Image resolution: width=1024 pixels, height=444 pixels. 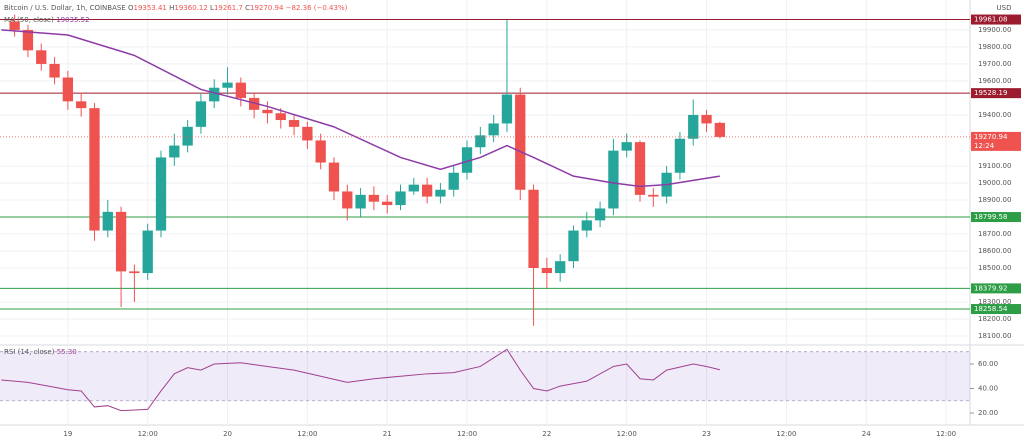 I want to click on rsi-legend: RSI (14, close) 55.30, so click(x=40, y=352).